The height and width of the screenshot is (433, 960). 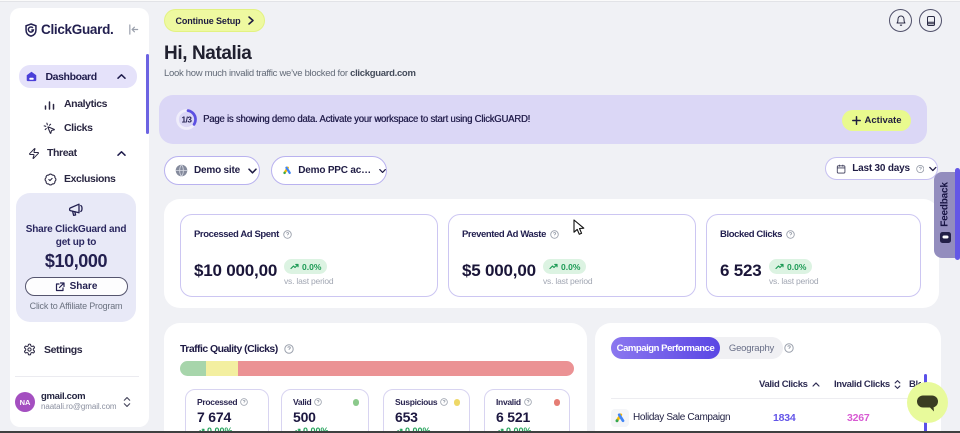 I want to click on svg-text: 1/3, so click(x=187, y=119).